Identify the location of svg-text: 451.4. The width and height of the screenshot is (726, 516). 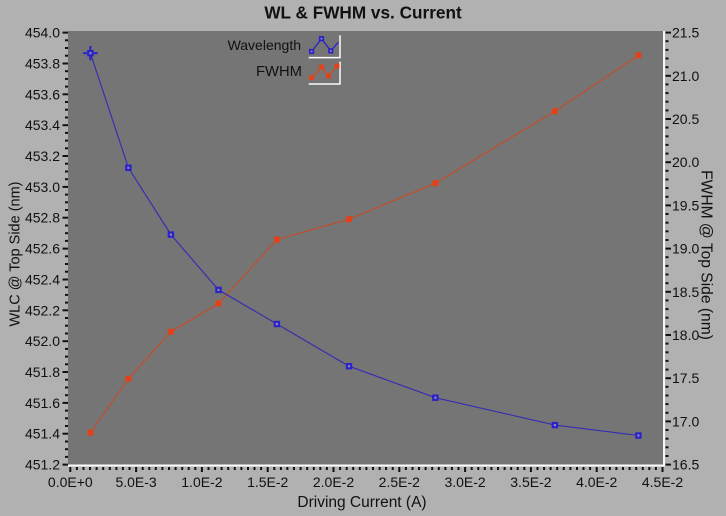
(42, 434).